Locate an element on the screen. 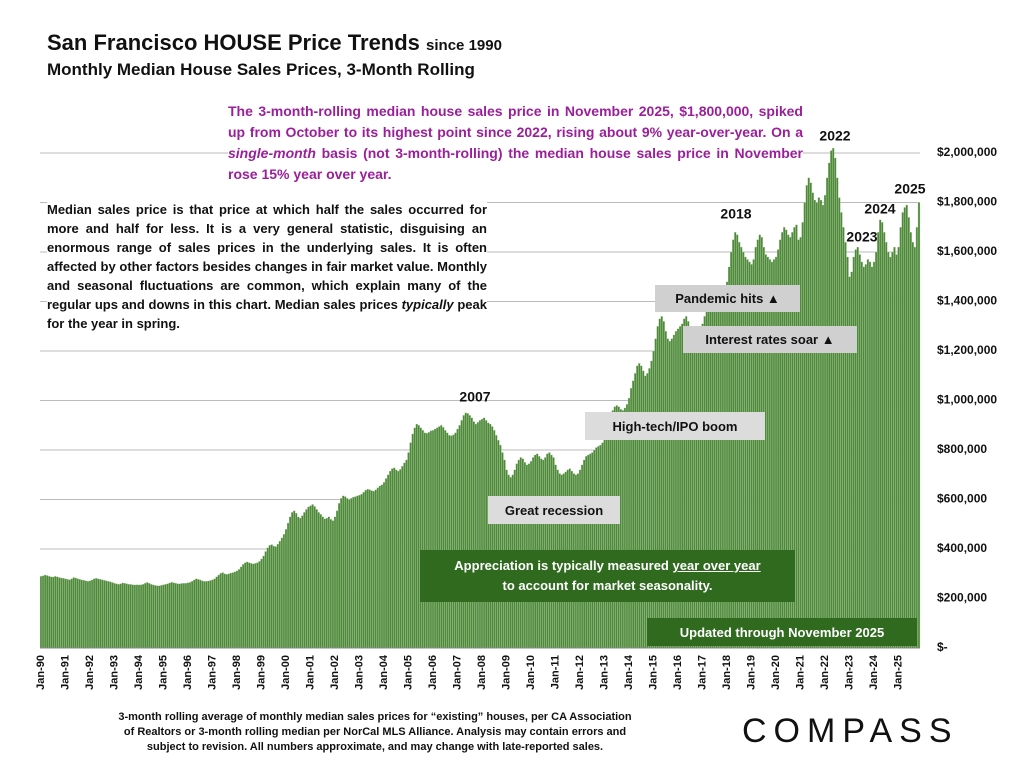 The width and height of the screenshot is (1024, 768). x-tick-label: Jan-90 is located at coordinates (41, 672).